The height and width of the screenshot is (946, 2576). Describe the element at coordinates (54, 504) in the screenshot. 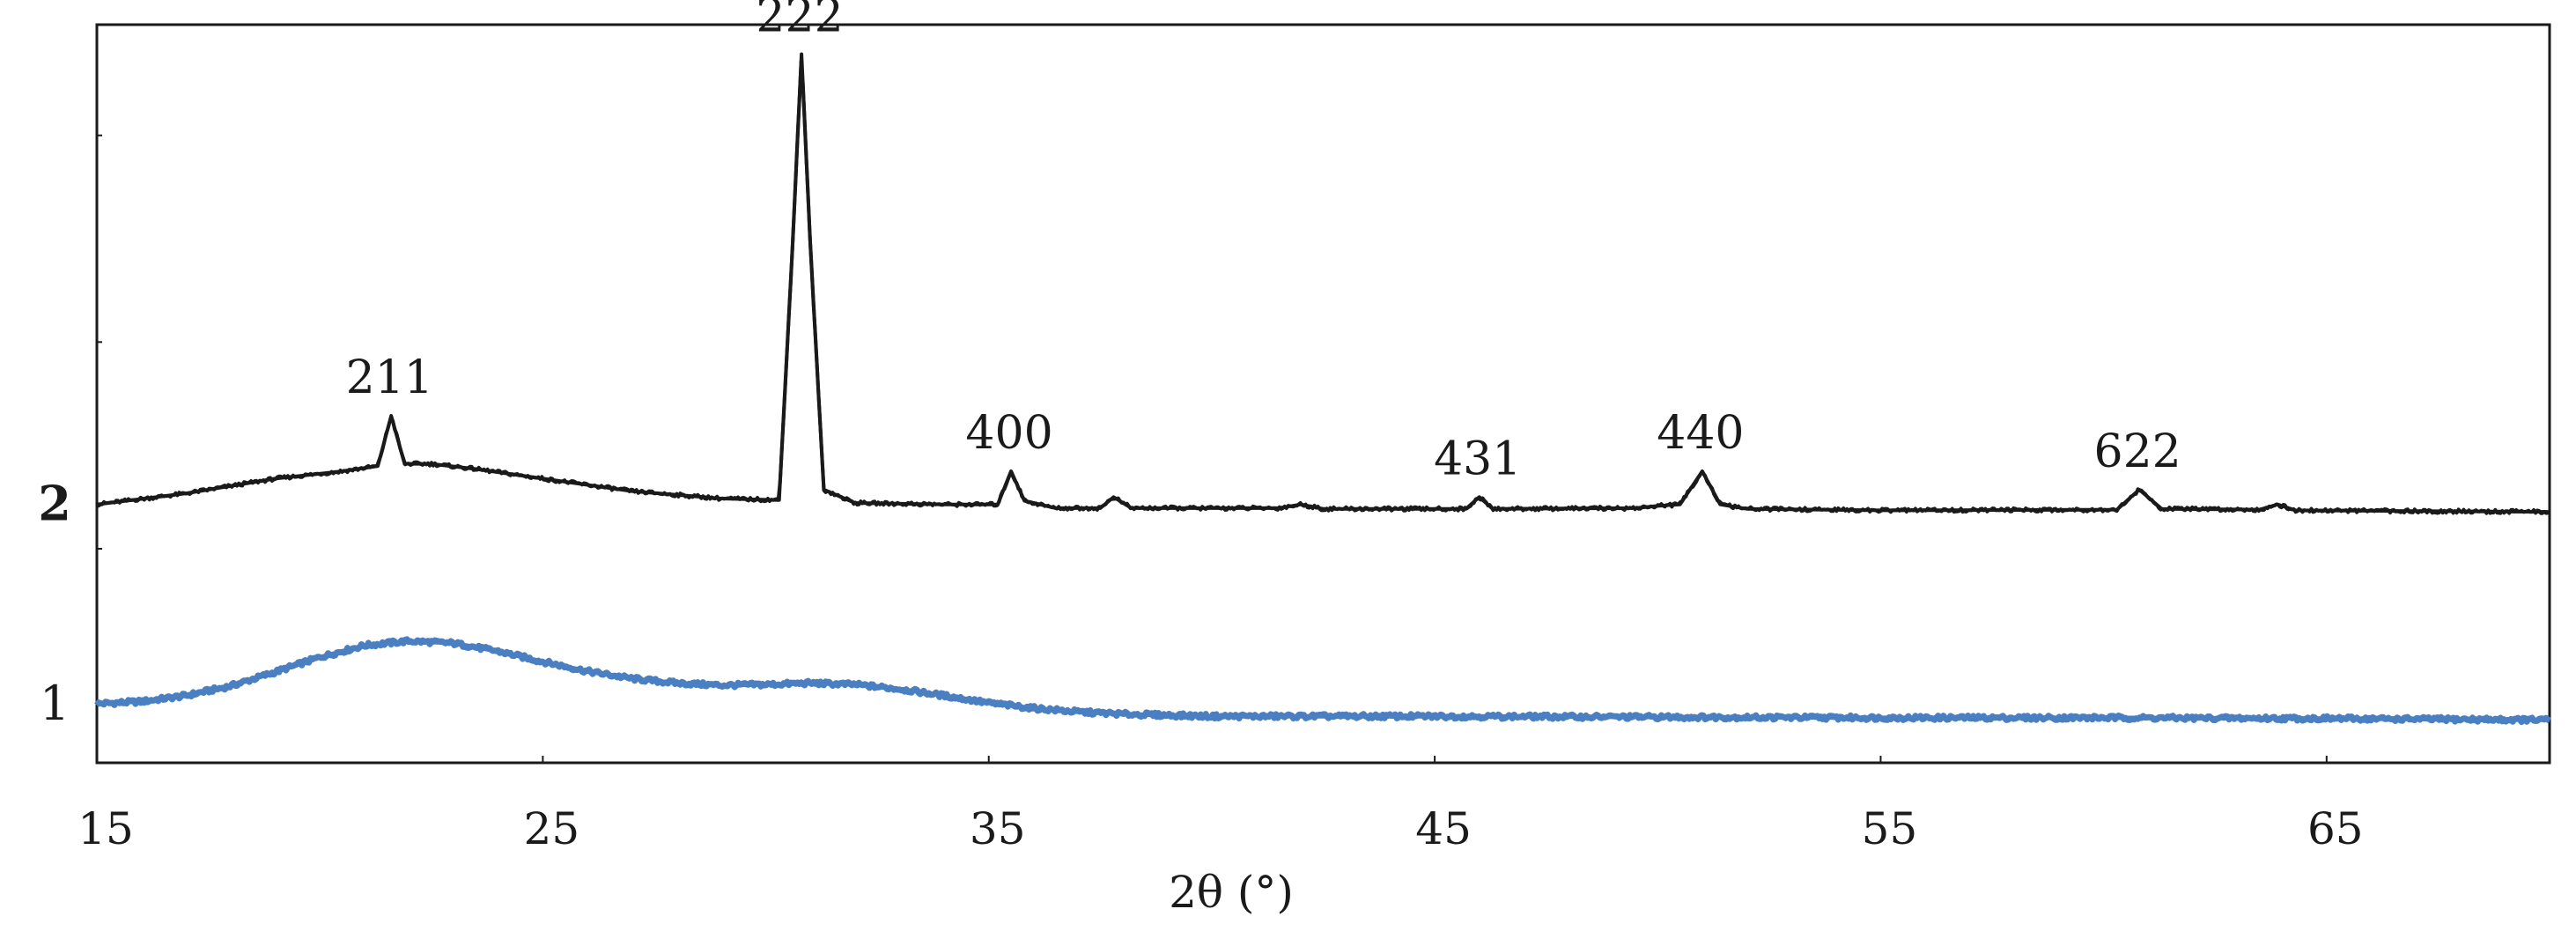

I see `series-label-2: 2` at that location.